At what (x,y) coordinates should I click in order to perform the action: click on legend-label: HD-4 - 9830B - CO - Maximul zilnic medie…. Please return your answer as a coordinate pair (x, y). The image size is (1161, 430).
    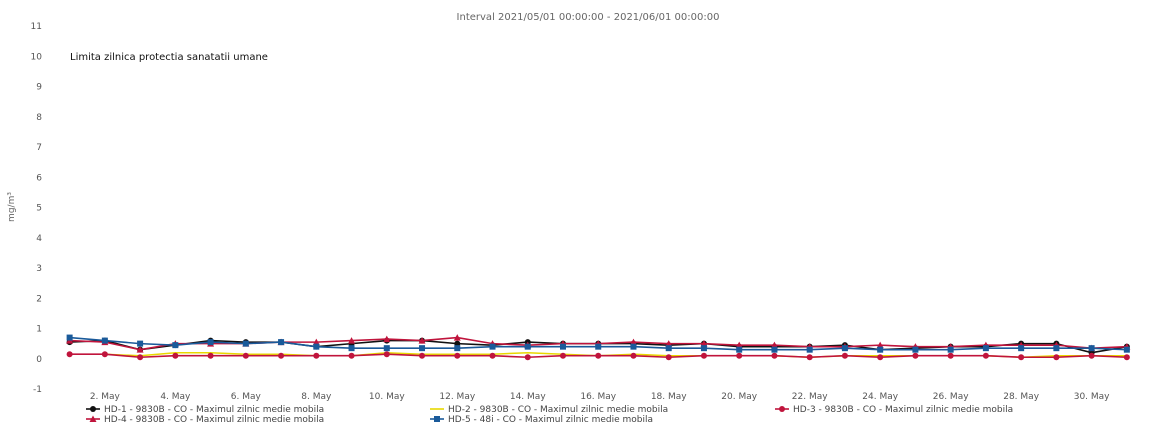
    Looking at the image, I should click on (214, 420).